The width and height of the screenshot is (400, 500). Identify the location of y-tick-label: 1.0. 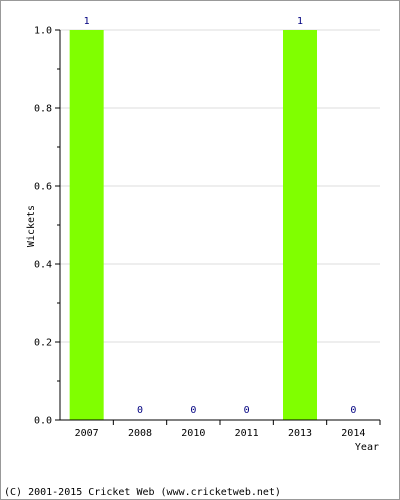
(43, 31).